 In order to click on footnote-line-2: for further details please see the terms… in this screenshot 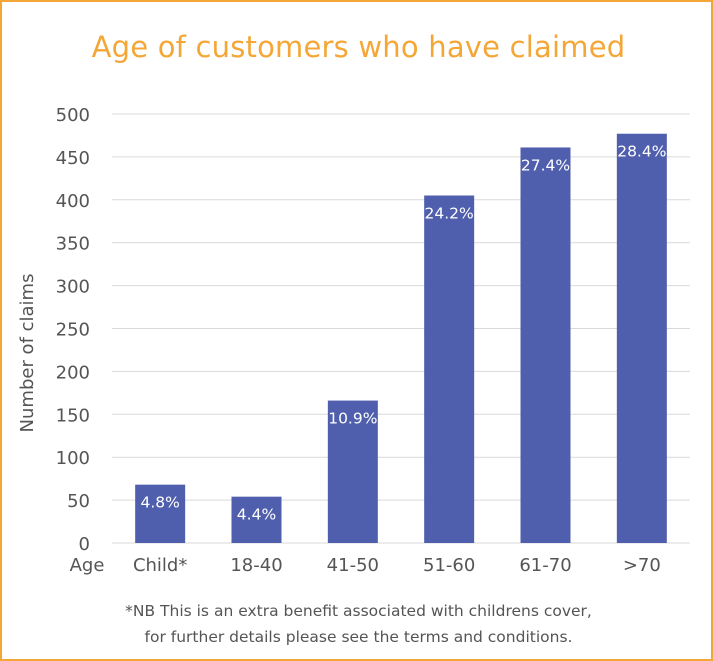, I will do `click(358, 637)`.